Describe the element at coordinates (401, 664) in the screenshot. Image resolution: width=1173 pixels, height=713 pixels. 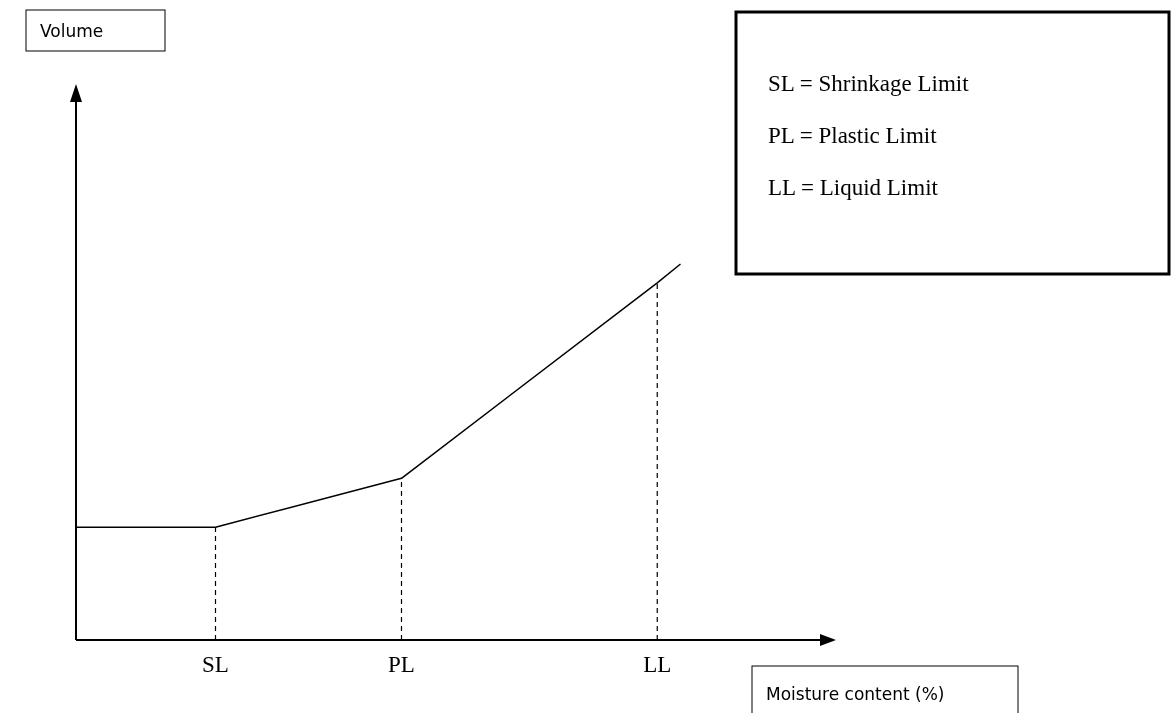
I see `x-tick-label: PL` at that location.